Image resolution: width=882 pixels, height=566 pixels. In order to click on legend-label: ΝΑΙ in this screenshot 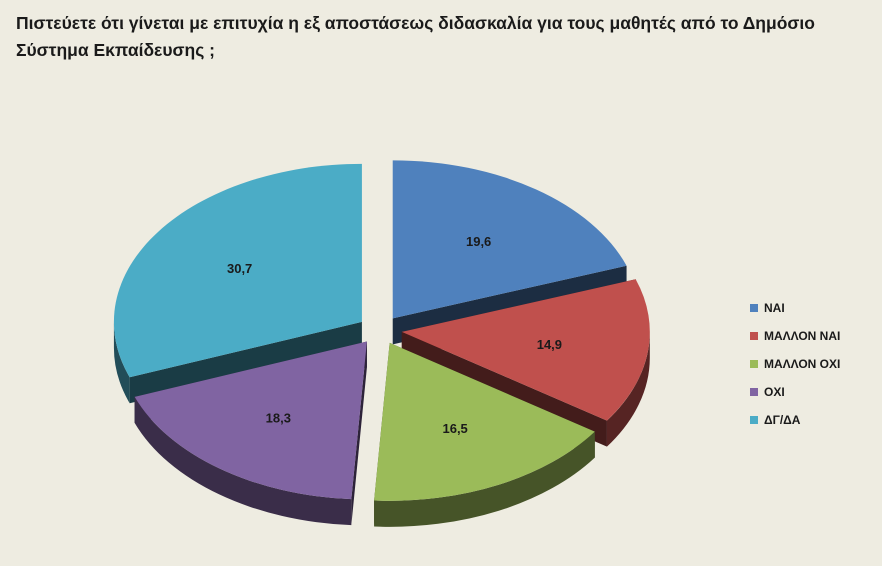, I will do `click(774, 308)`.